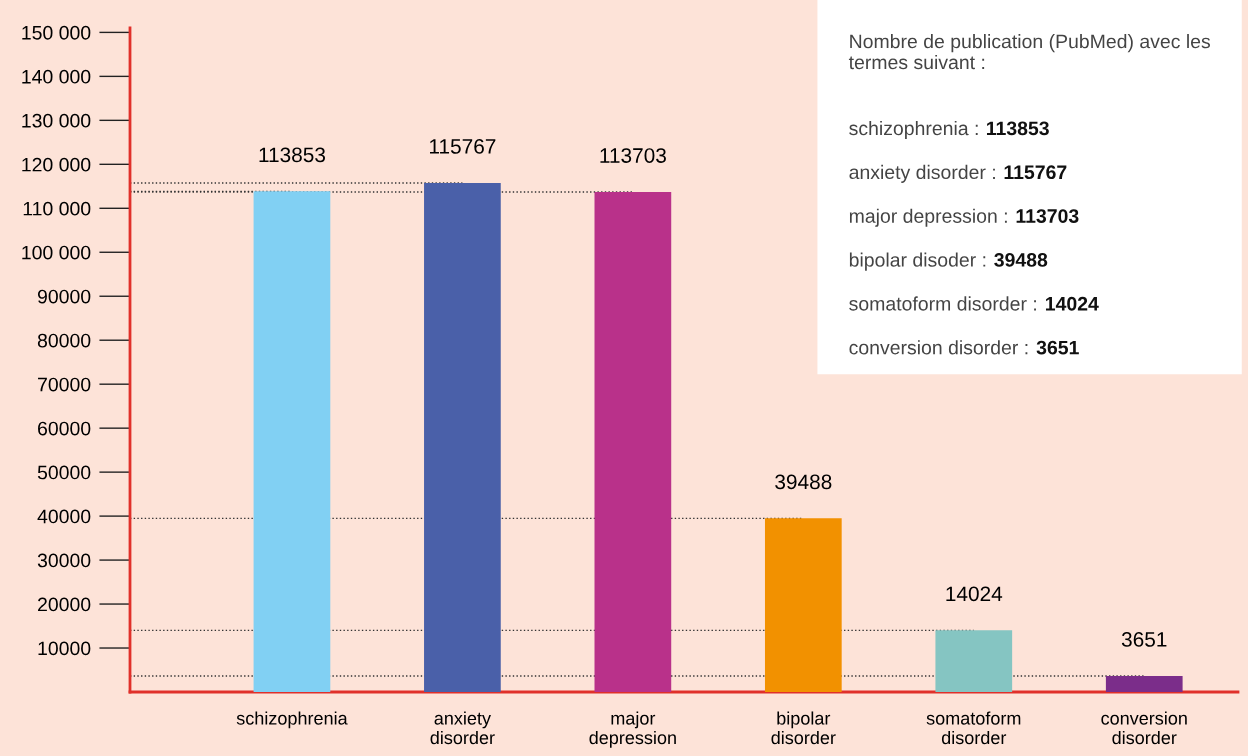  I want to click on x-tick-label: schizophrenia, so click(292, 720).